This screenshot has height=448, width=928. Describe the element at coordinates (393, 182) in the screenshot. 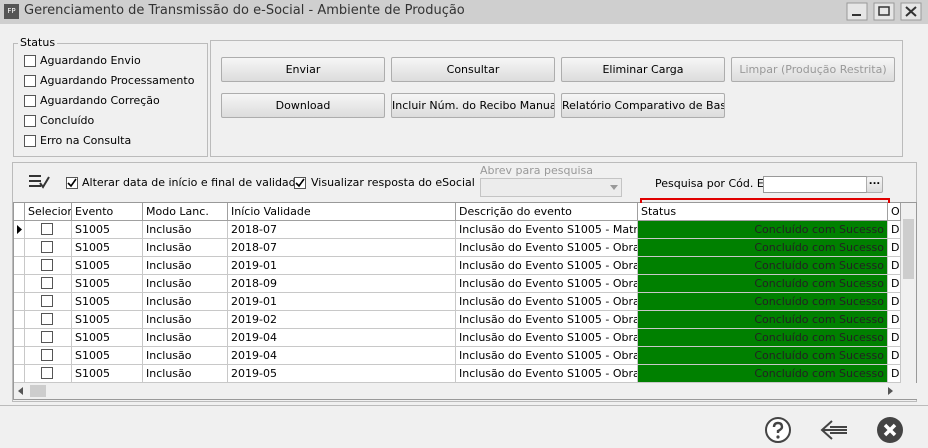

I see `checkbox-label: Visualizar resposta do eSocial` at that location.